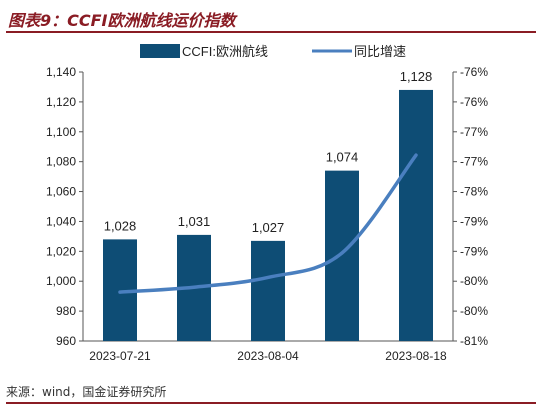 The width and height of the screenshot is (541, 406). Describe the element at coordinates (268, 356) in the screenshot. I see `x-tick-label: 2023-08-04` at that location.